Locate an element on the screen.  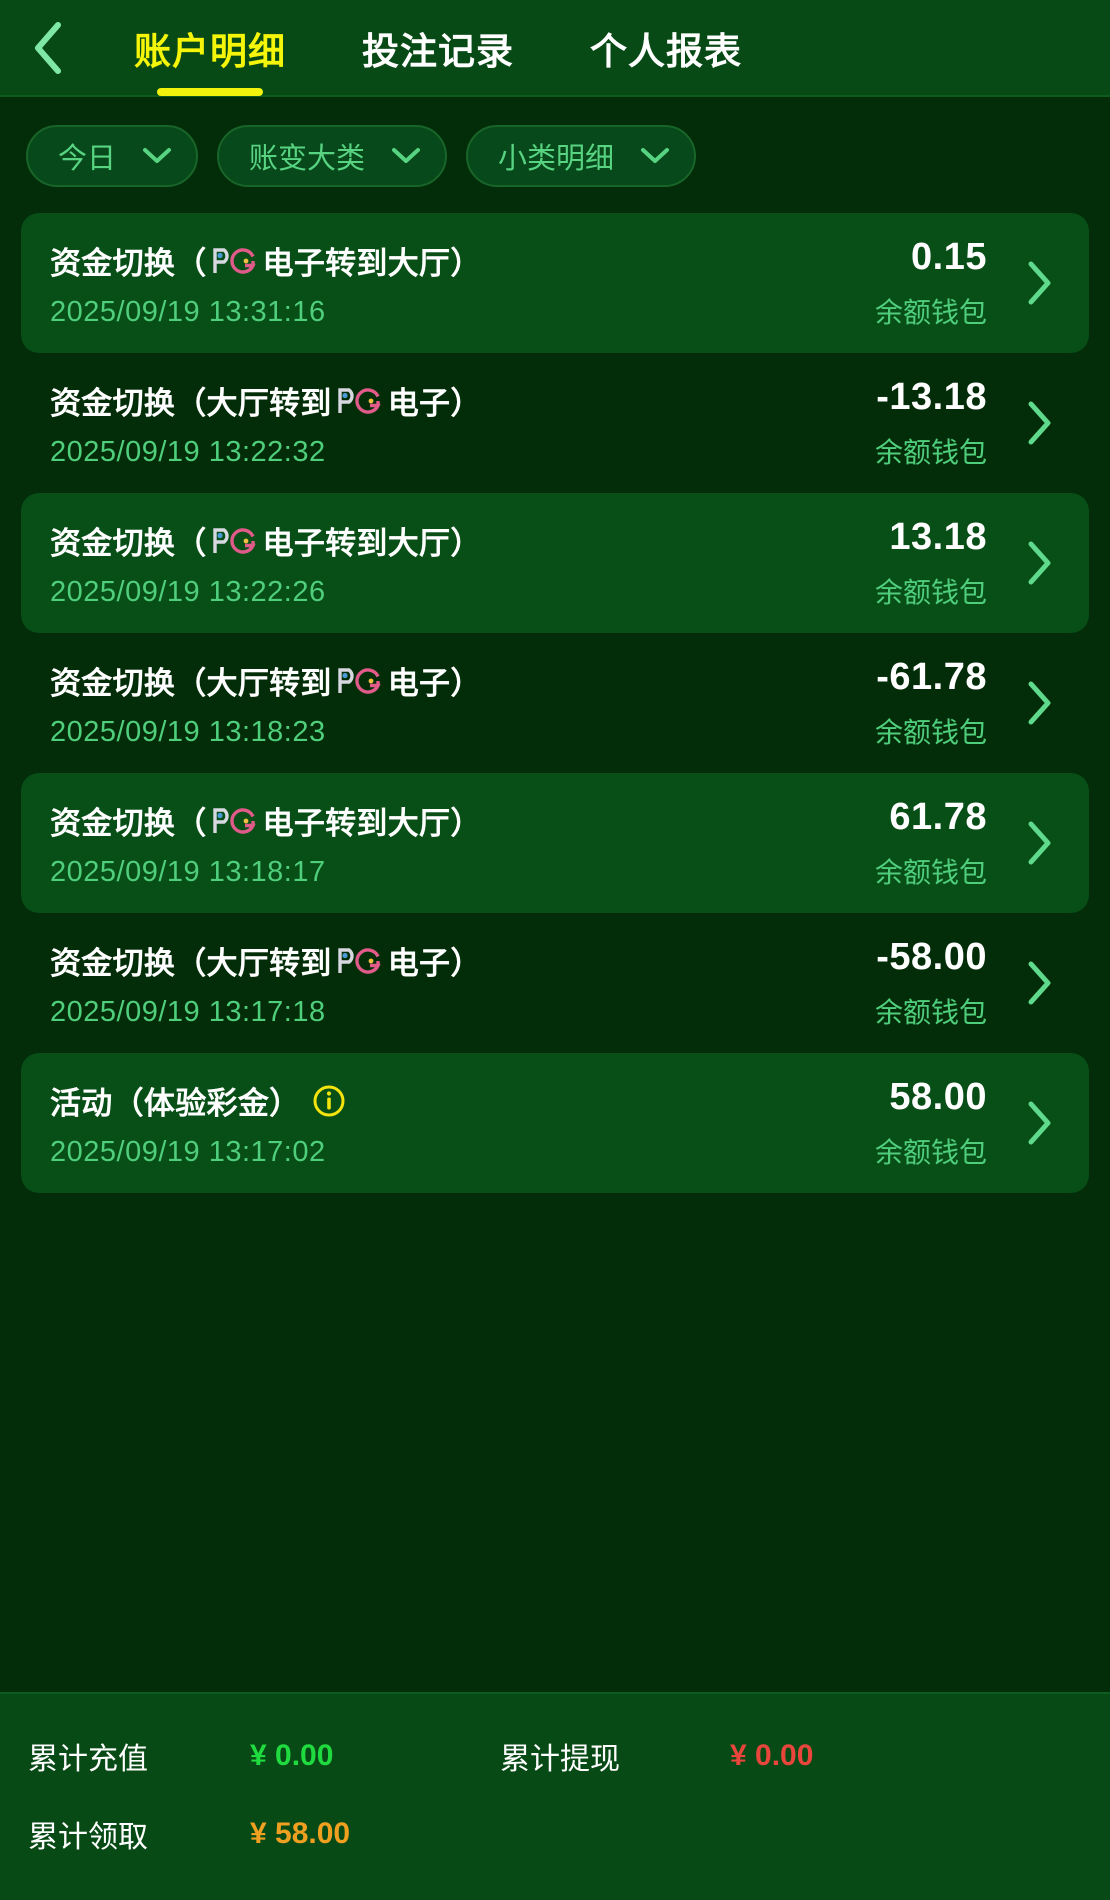
filter-label: 小类明细 is located at coordinates (556, 159).